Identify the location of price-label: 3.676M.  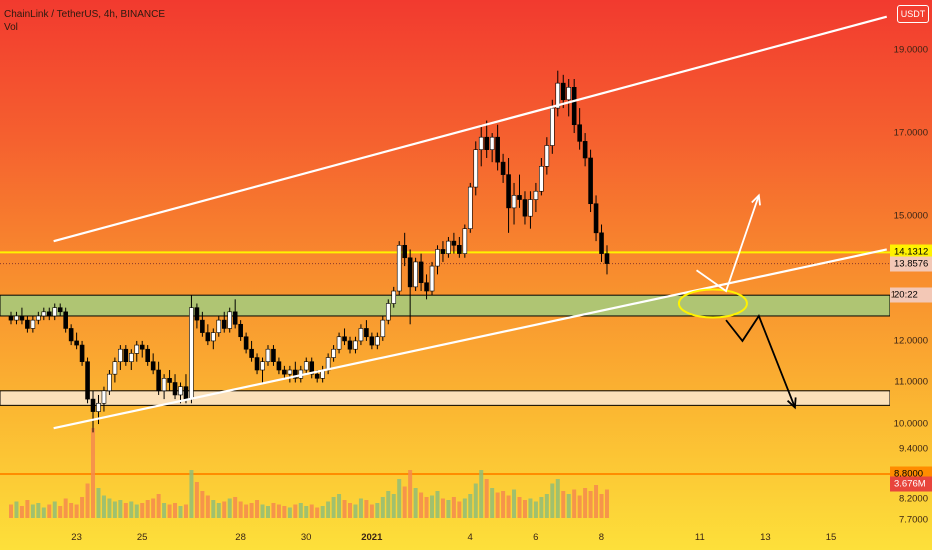
(911, 484).